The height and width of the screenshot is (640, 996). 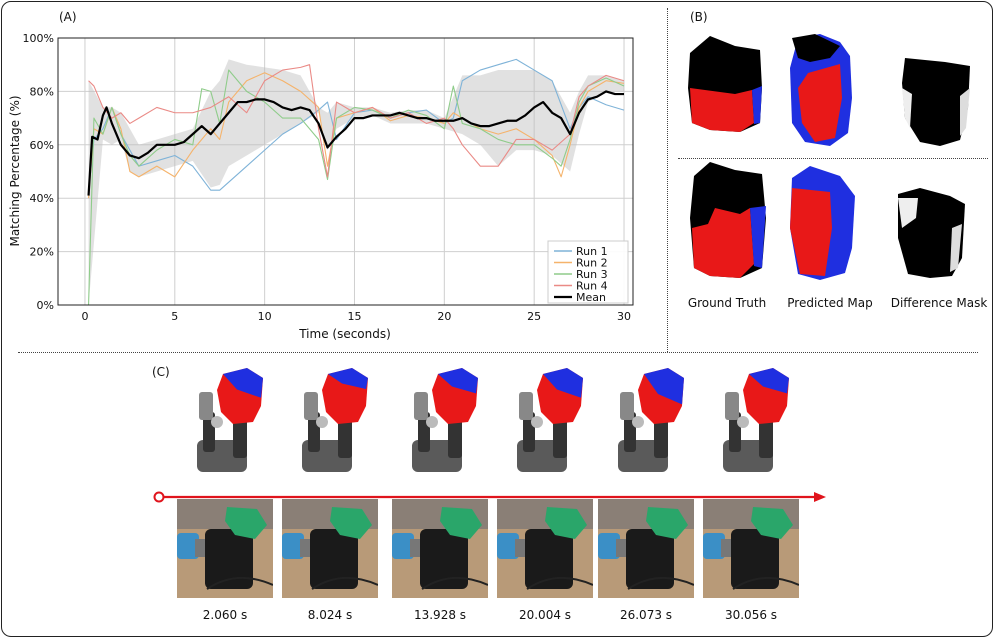 I want to click on legend-label: Run 1, so click(x=592, y=251).